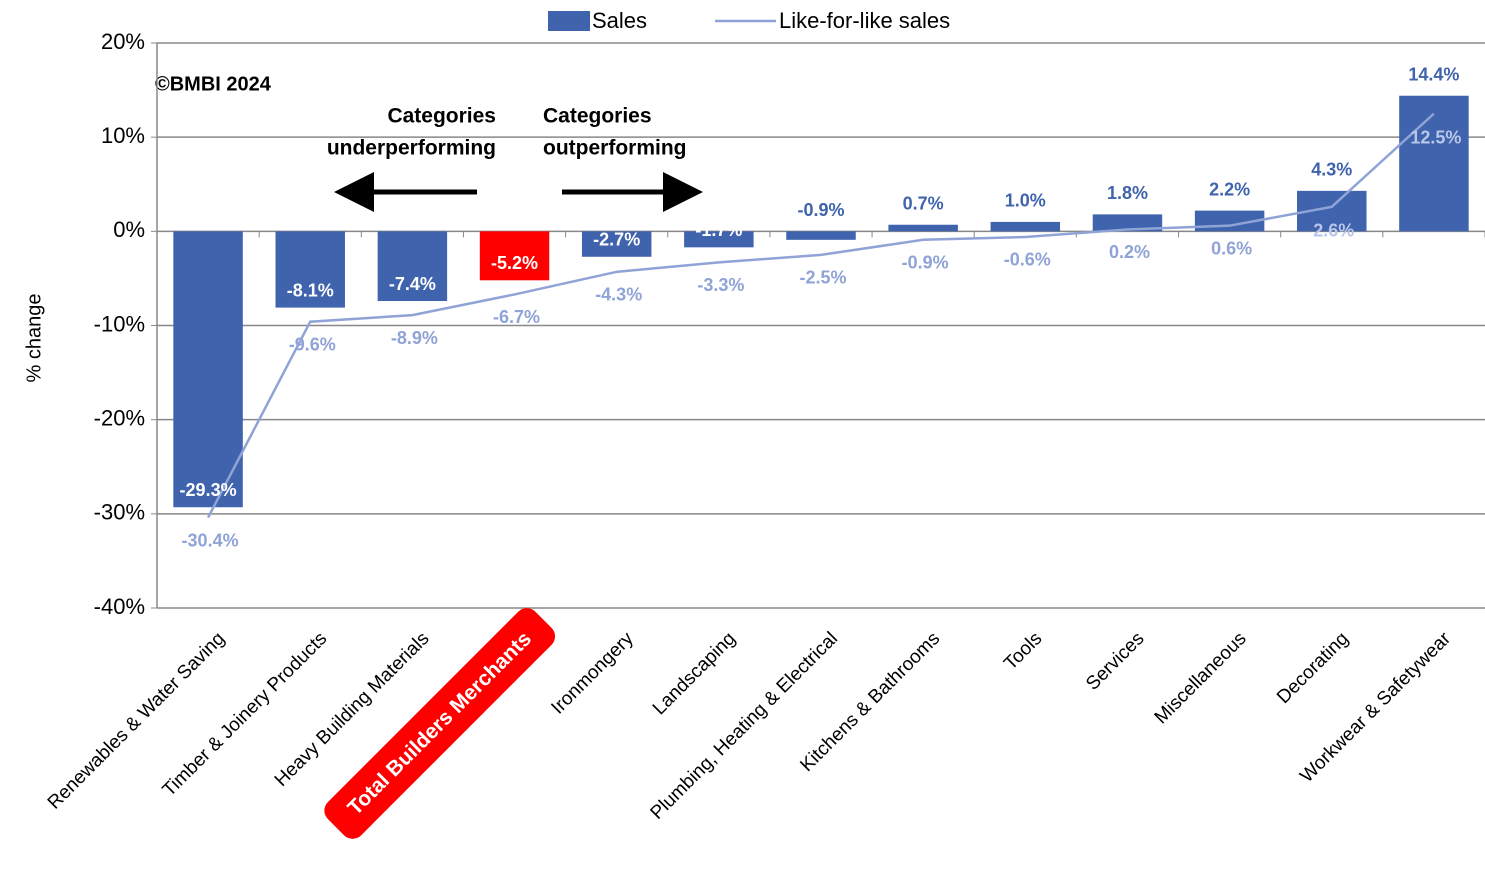 The image size is (1485, 886). What do you see at coordinates (1027, 260) in the screenshot?
I see `line-label: -0.6%` at bounding box center [1027, 260].